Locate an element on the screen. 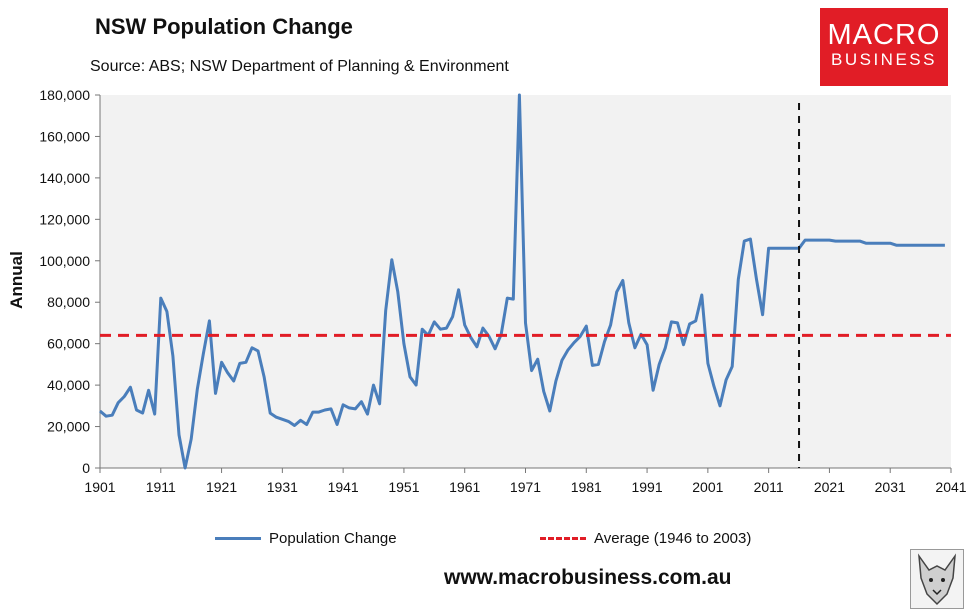 Image resolution: width=977 pixels, height=610 pixels. y-tick-label: 20,000 is located at coordinates (68, 427).